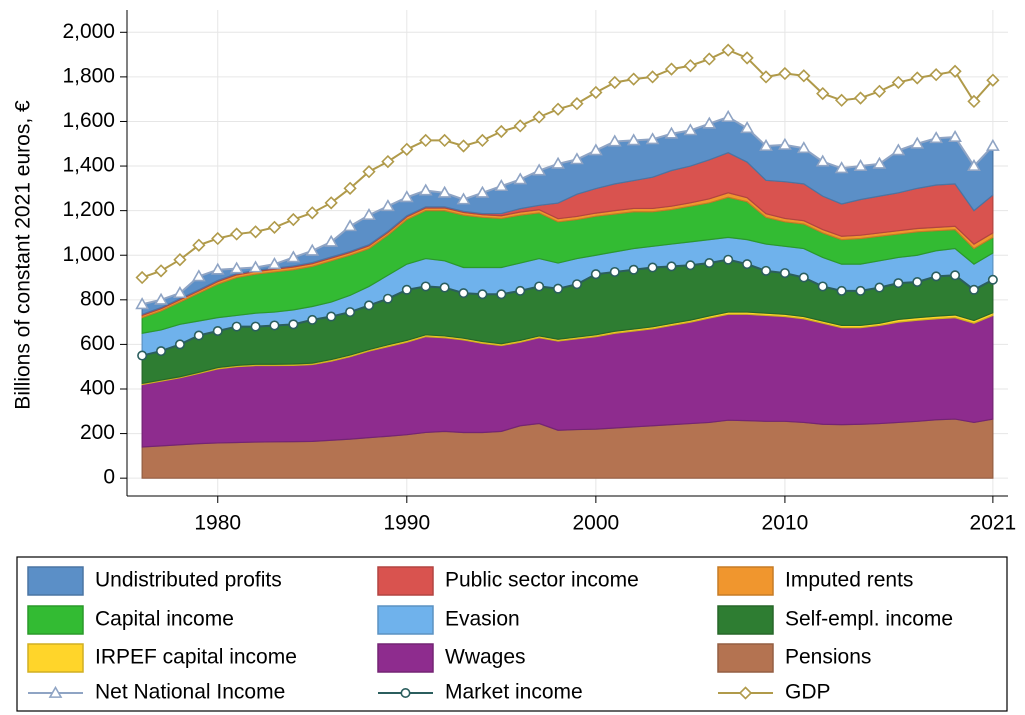 This screenshot has height=715, width=1025. What do you see at coordinates (88, 165) in the screenshot?
I see `y-tick-label: 1,400` at bounding box center [88, 165].